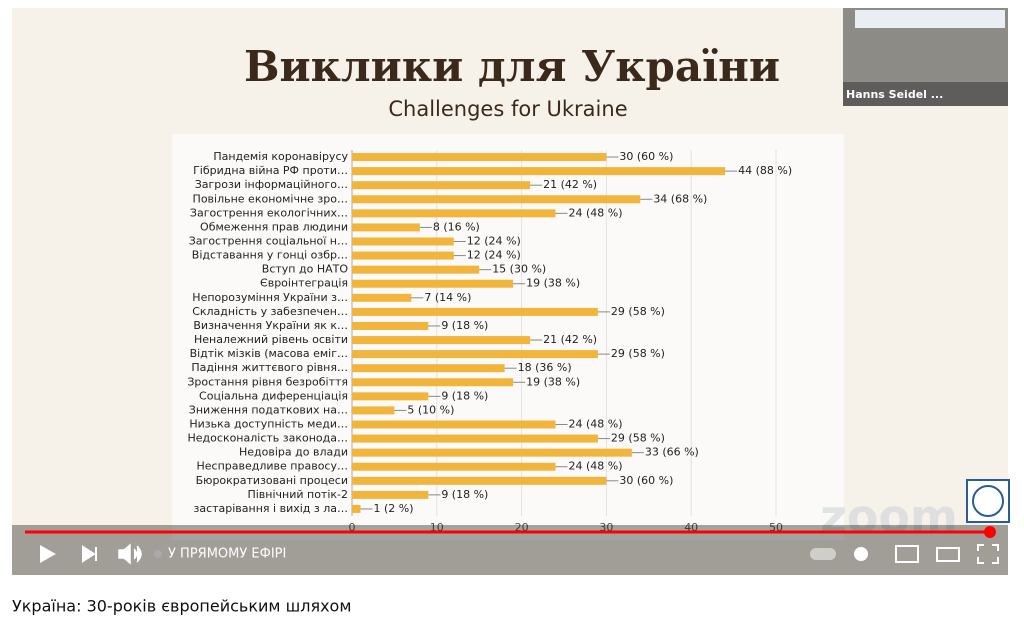 The image size is (1024, 623). I want to click on autoplay-toggle, so click(823, 554).